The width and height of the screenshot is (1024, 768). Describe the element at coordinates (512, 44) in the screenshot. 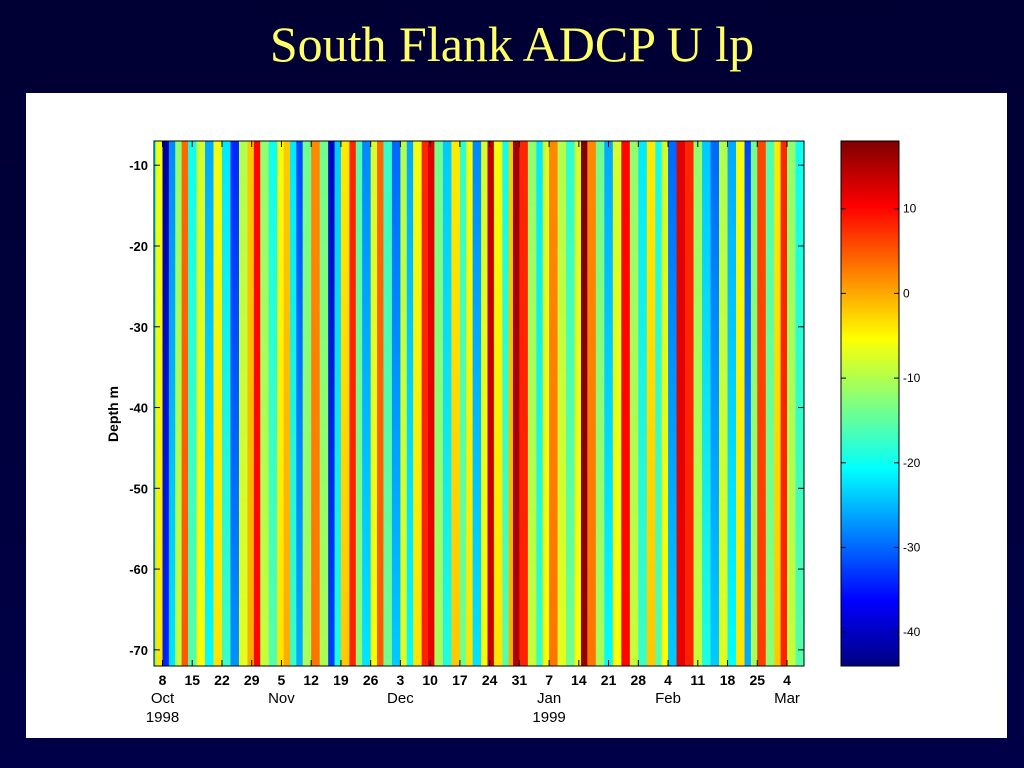

I see `slide-title: South Flank ADCP U lp` at that location.